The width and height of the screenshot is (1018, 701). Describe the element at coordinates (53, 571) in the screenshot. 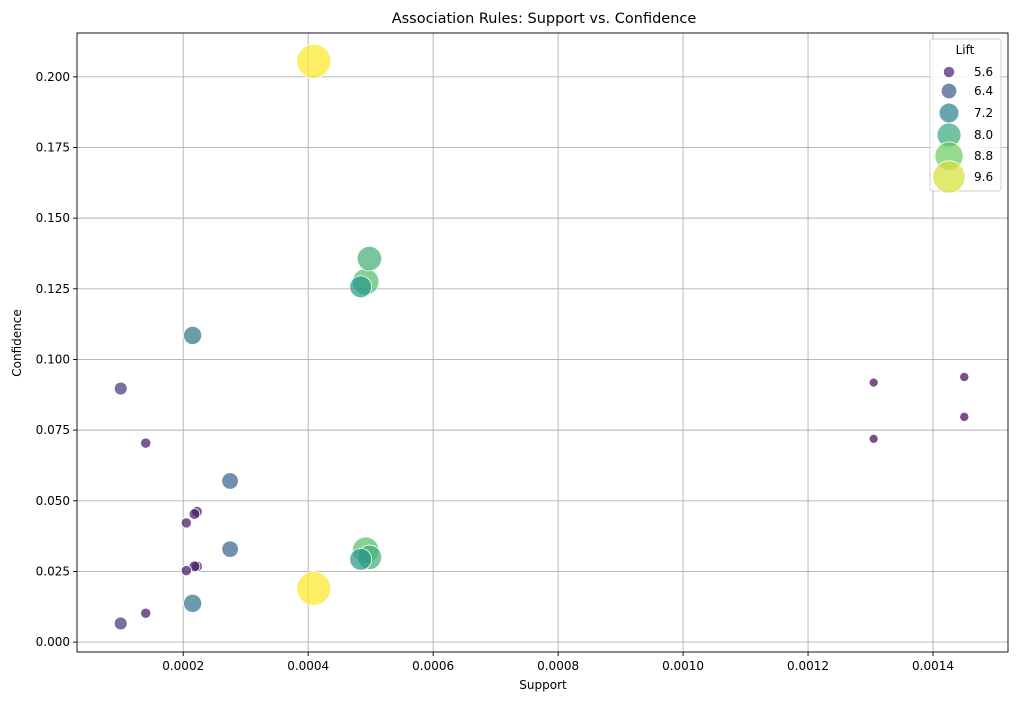

I see `y-tick-label: 0.025` at that location.